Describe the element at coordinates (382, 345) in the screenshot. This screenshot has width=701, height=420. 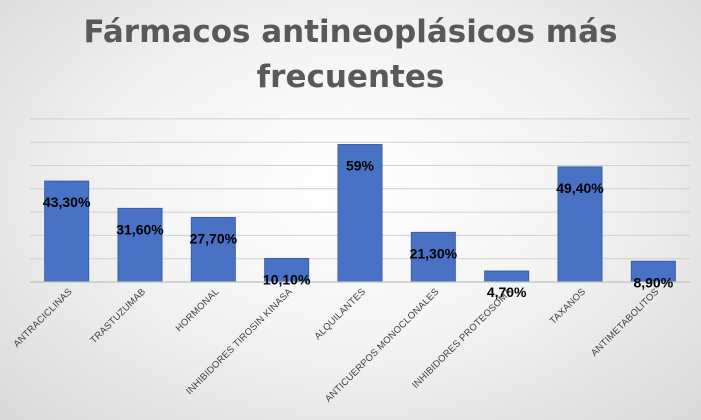
I see `x-tick-label: ANTICUERPOS MONOCLONALES` at that location.